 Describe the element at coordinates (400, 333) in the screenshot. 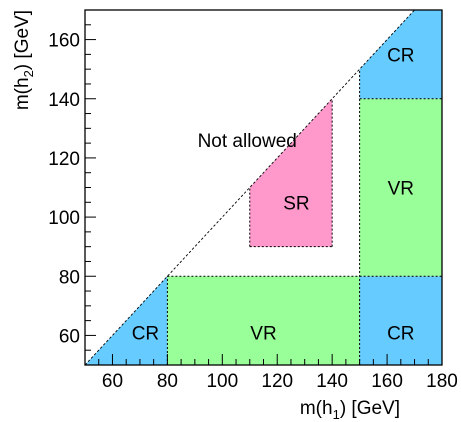

I see `region-label-cr-2: CR` at that location.